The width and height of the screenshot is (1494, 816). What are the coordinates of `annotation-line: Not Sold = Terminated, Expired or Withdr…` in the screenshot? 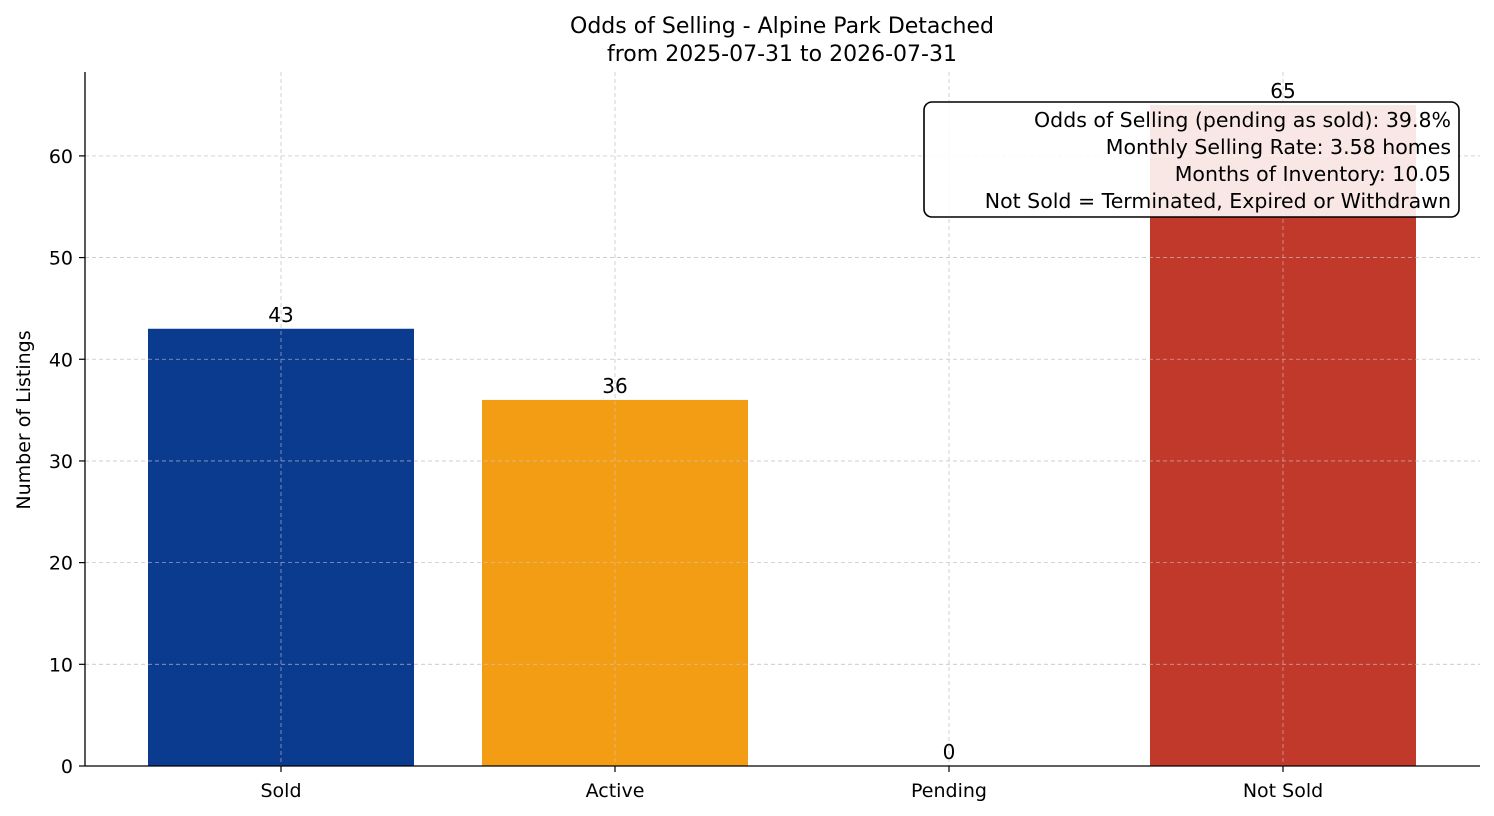 It's located at (1218, 201).